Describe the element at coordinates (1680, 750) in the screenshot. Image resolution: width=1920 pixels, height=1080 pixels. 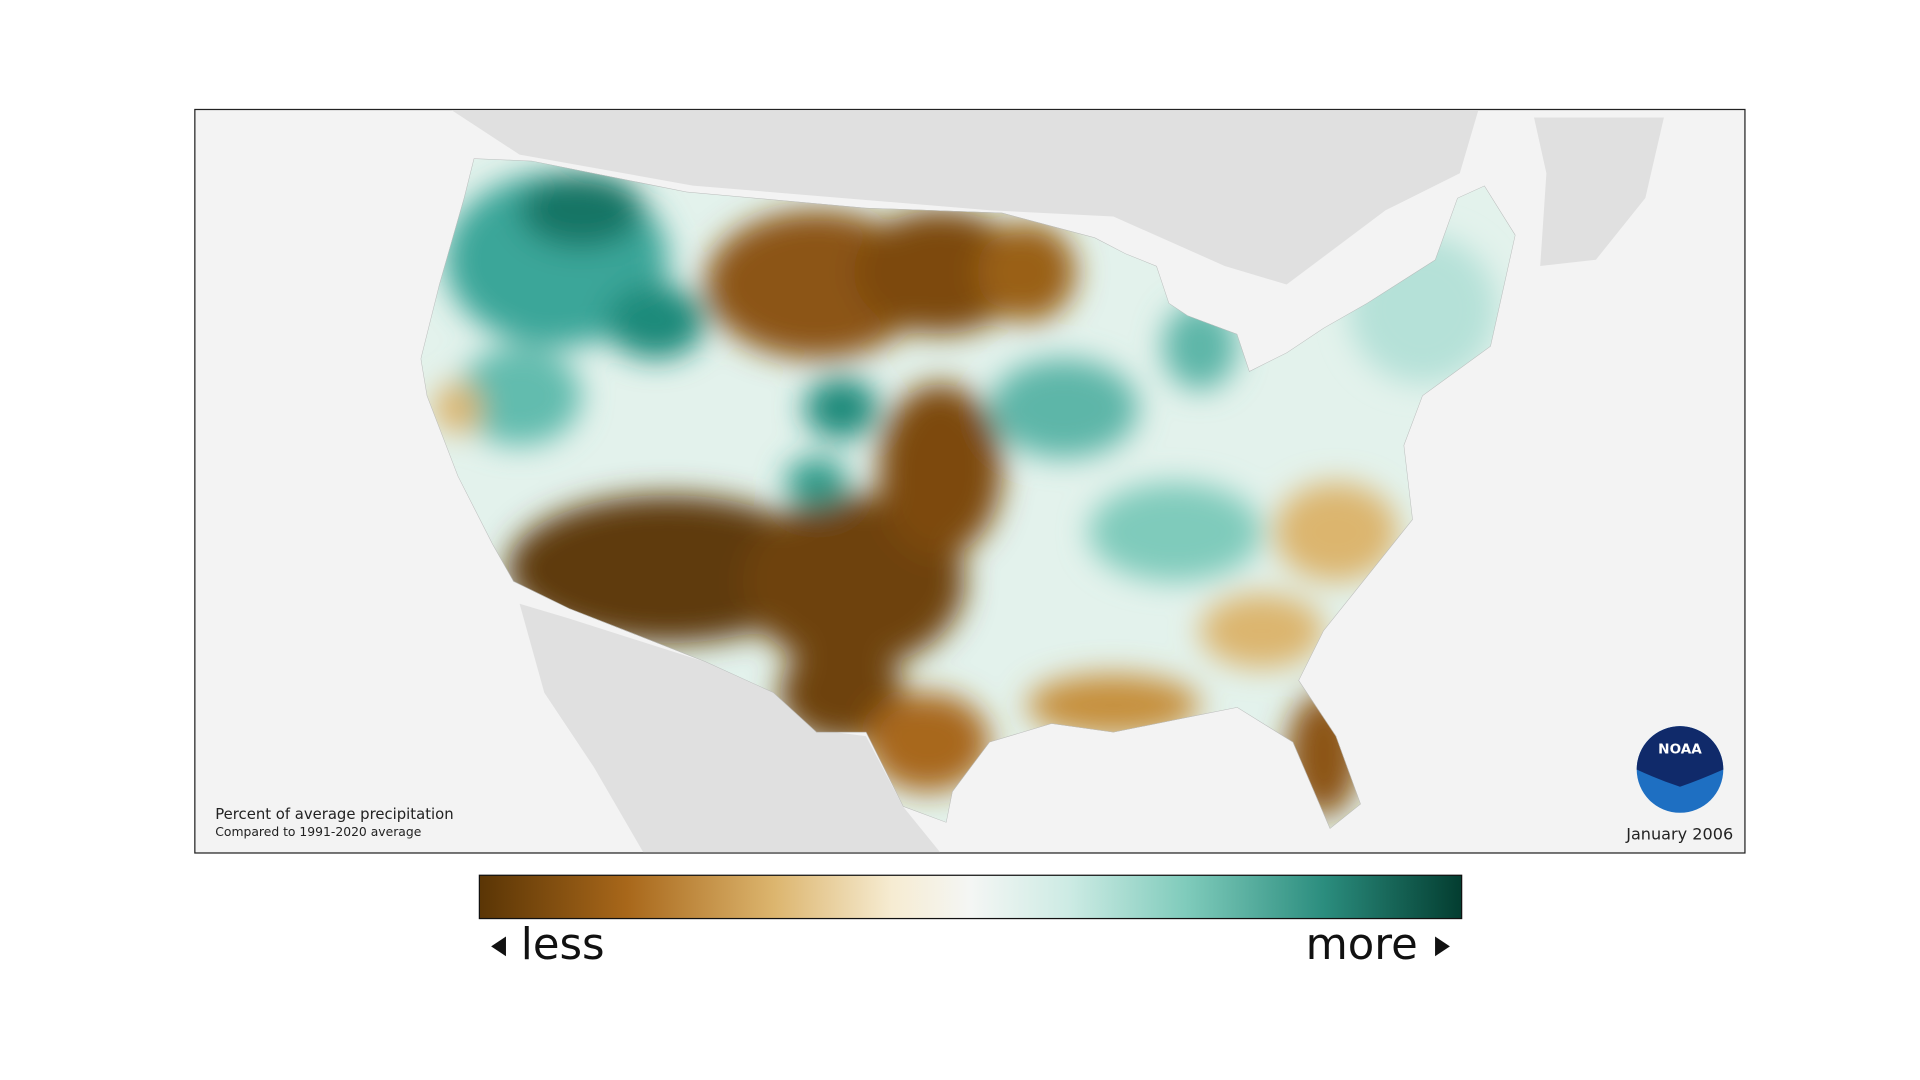
I see `logo-text: NOAA` at that location.